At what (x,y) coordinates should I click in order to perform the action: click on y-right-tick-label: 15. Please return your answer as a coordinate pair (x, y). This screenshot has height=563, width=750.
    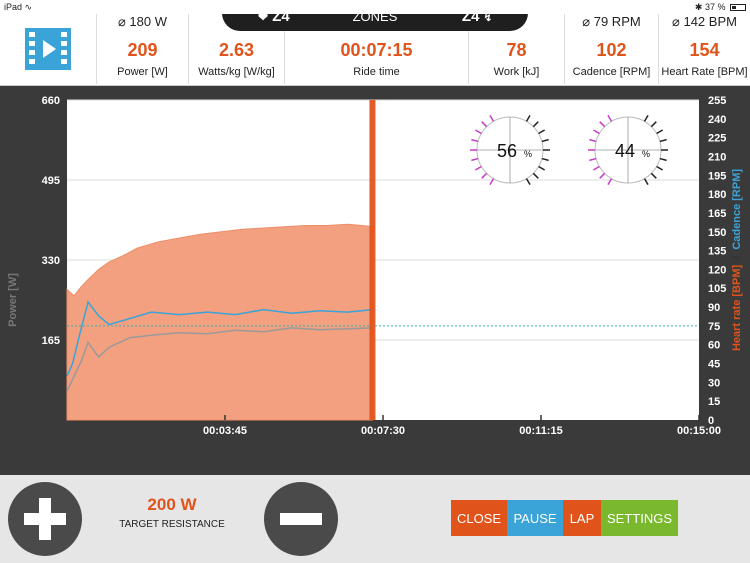
    Looking at the image, I should click on (714, 402).